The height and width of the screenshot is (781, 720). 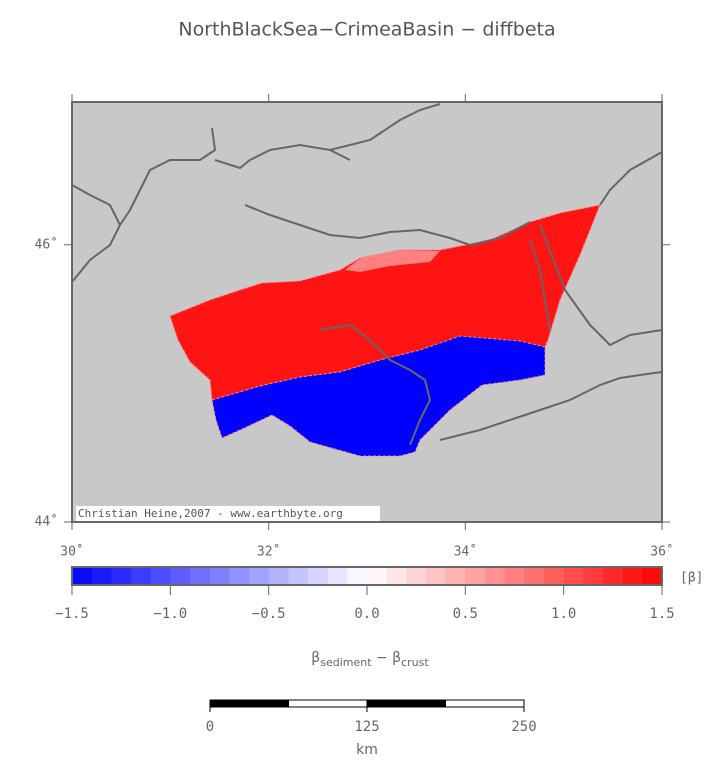 I want to click on light-patch, so click(x=392, y=261).